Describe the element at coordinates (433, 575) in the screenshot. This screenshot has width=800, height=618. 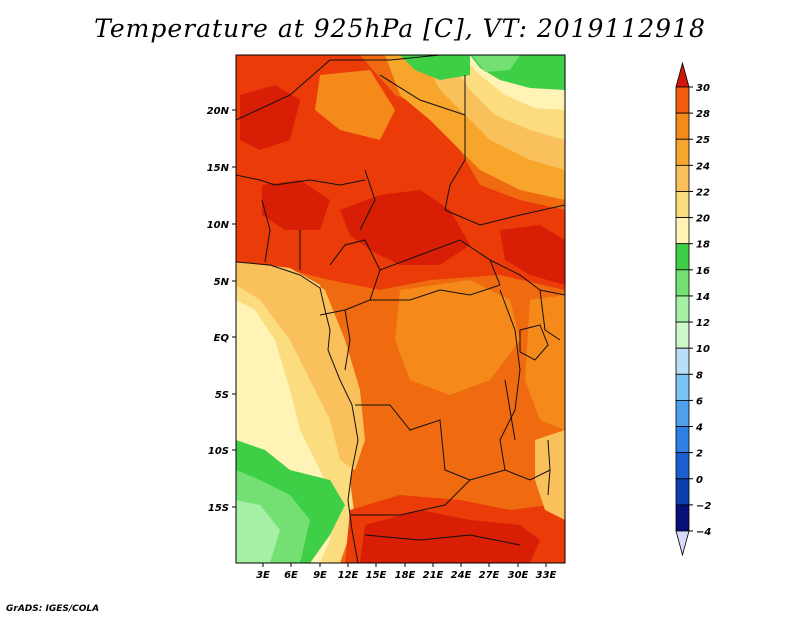
I see `lon-label: 21E` at that location.